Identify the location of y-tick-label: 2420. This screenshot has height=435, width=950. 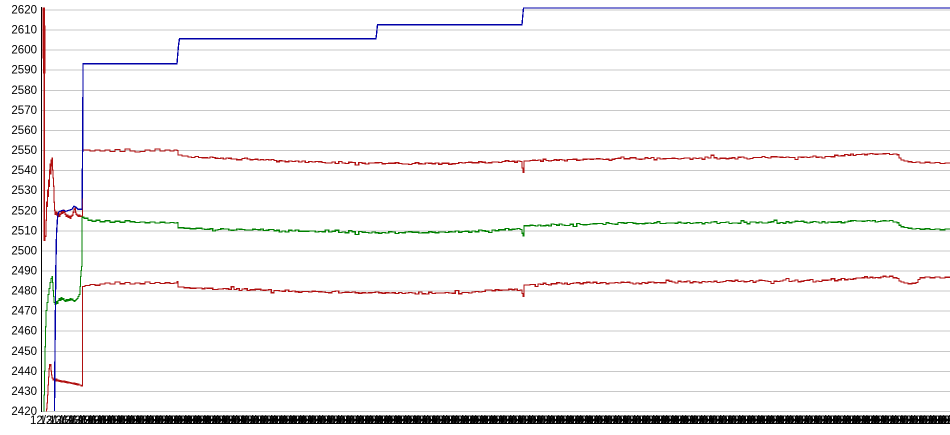
(24, 412).